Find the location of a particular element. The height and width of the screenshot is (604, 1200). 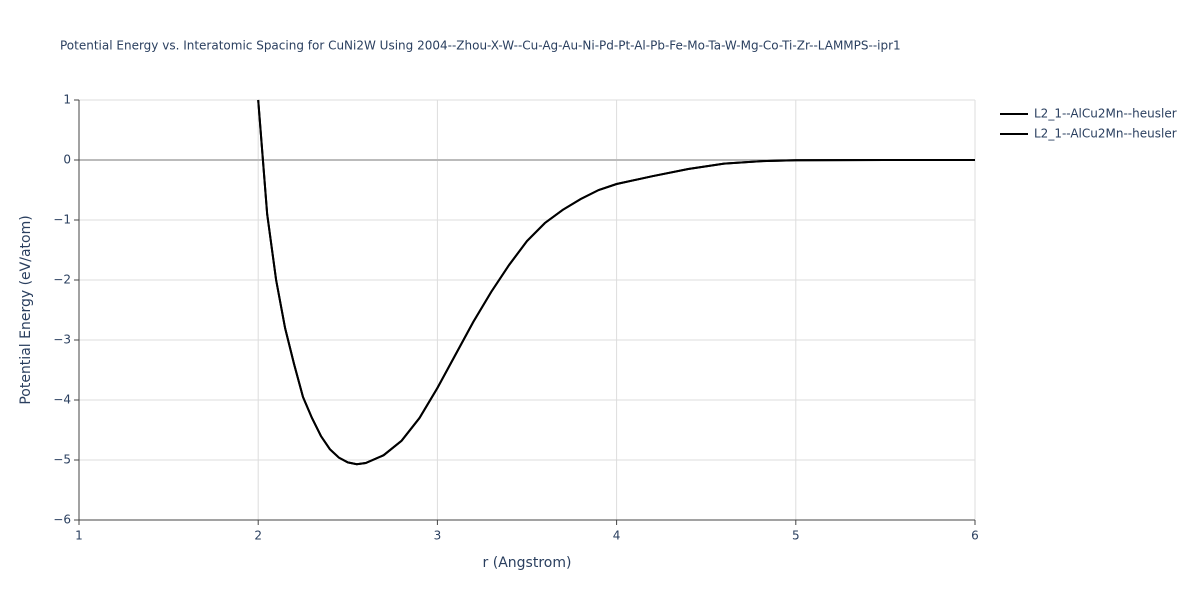

y-tick-label: 0 is located at coordinates (67, 160).